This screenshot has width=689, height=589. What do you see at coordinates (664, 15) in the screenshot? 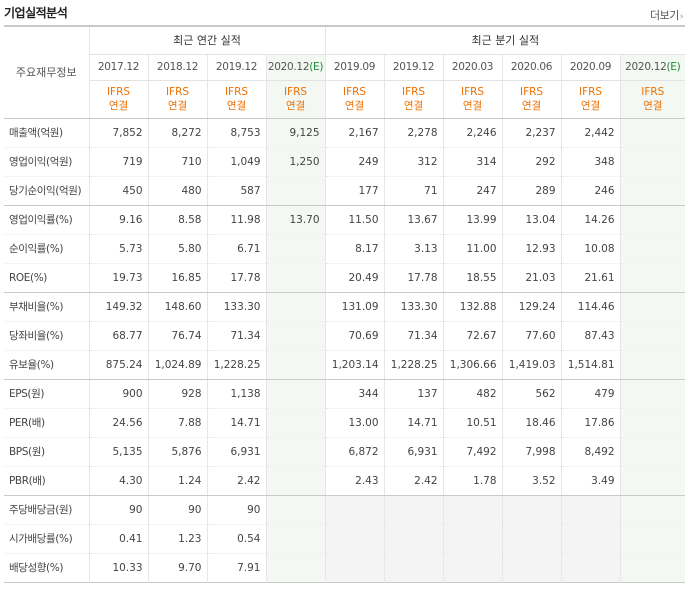
I see `more-label: 더보기` at bounding box center [664, 15].